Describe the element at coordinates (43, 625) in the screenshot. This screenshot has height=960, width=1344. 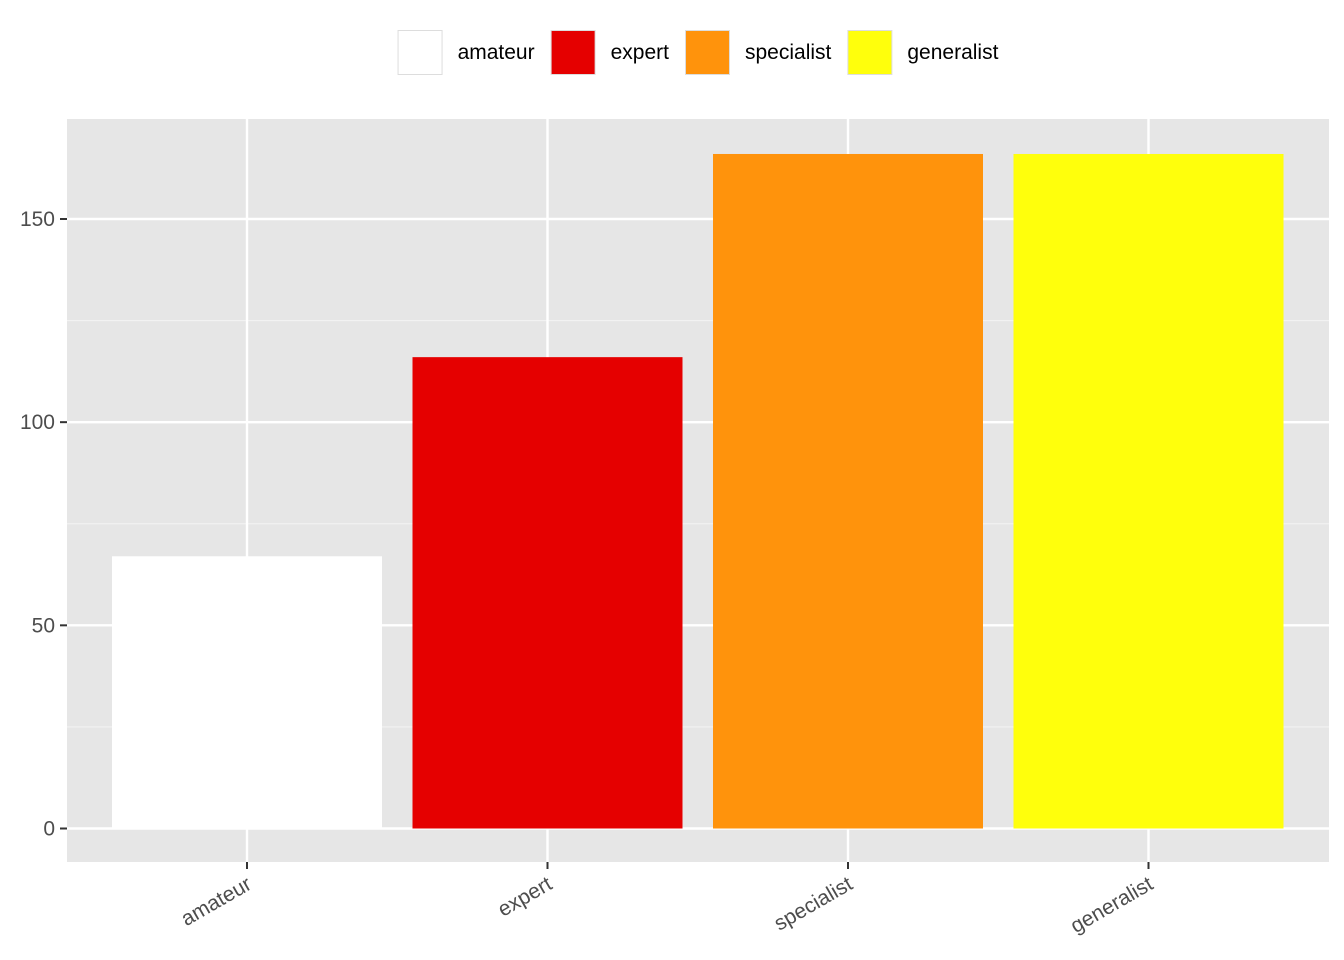
I see `y-tick-label: 50` at that location.